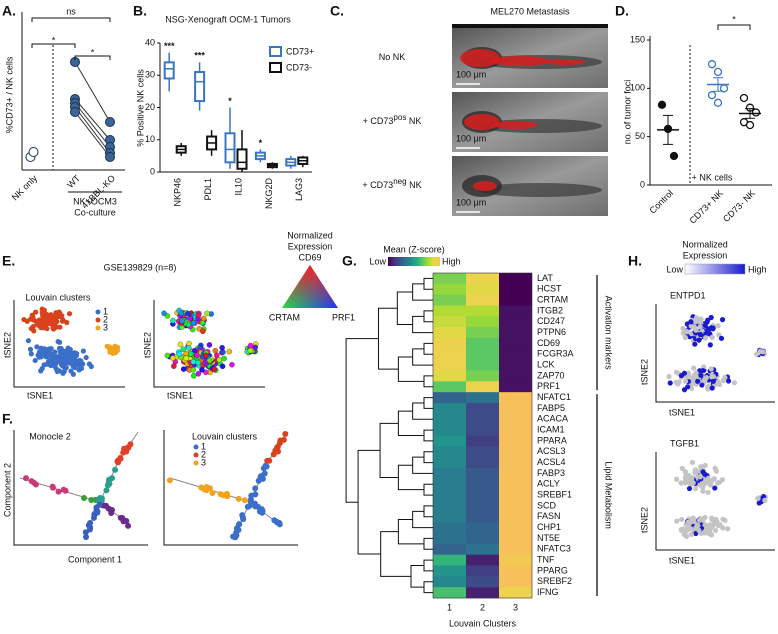 The width and height of the screenshot is (778, 634). Describe the element at coordinates (549, 289) in the screenshot. I see `row-label: HCST` at that location.